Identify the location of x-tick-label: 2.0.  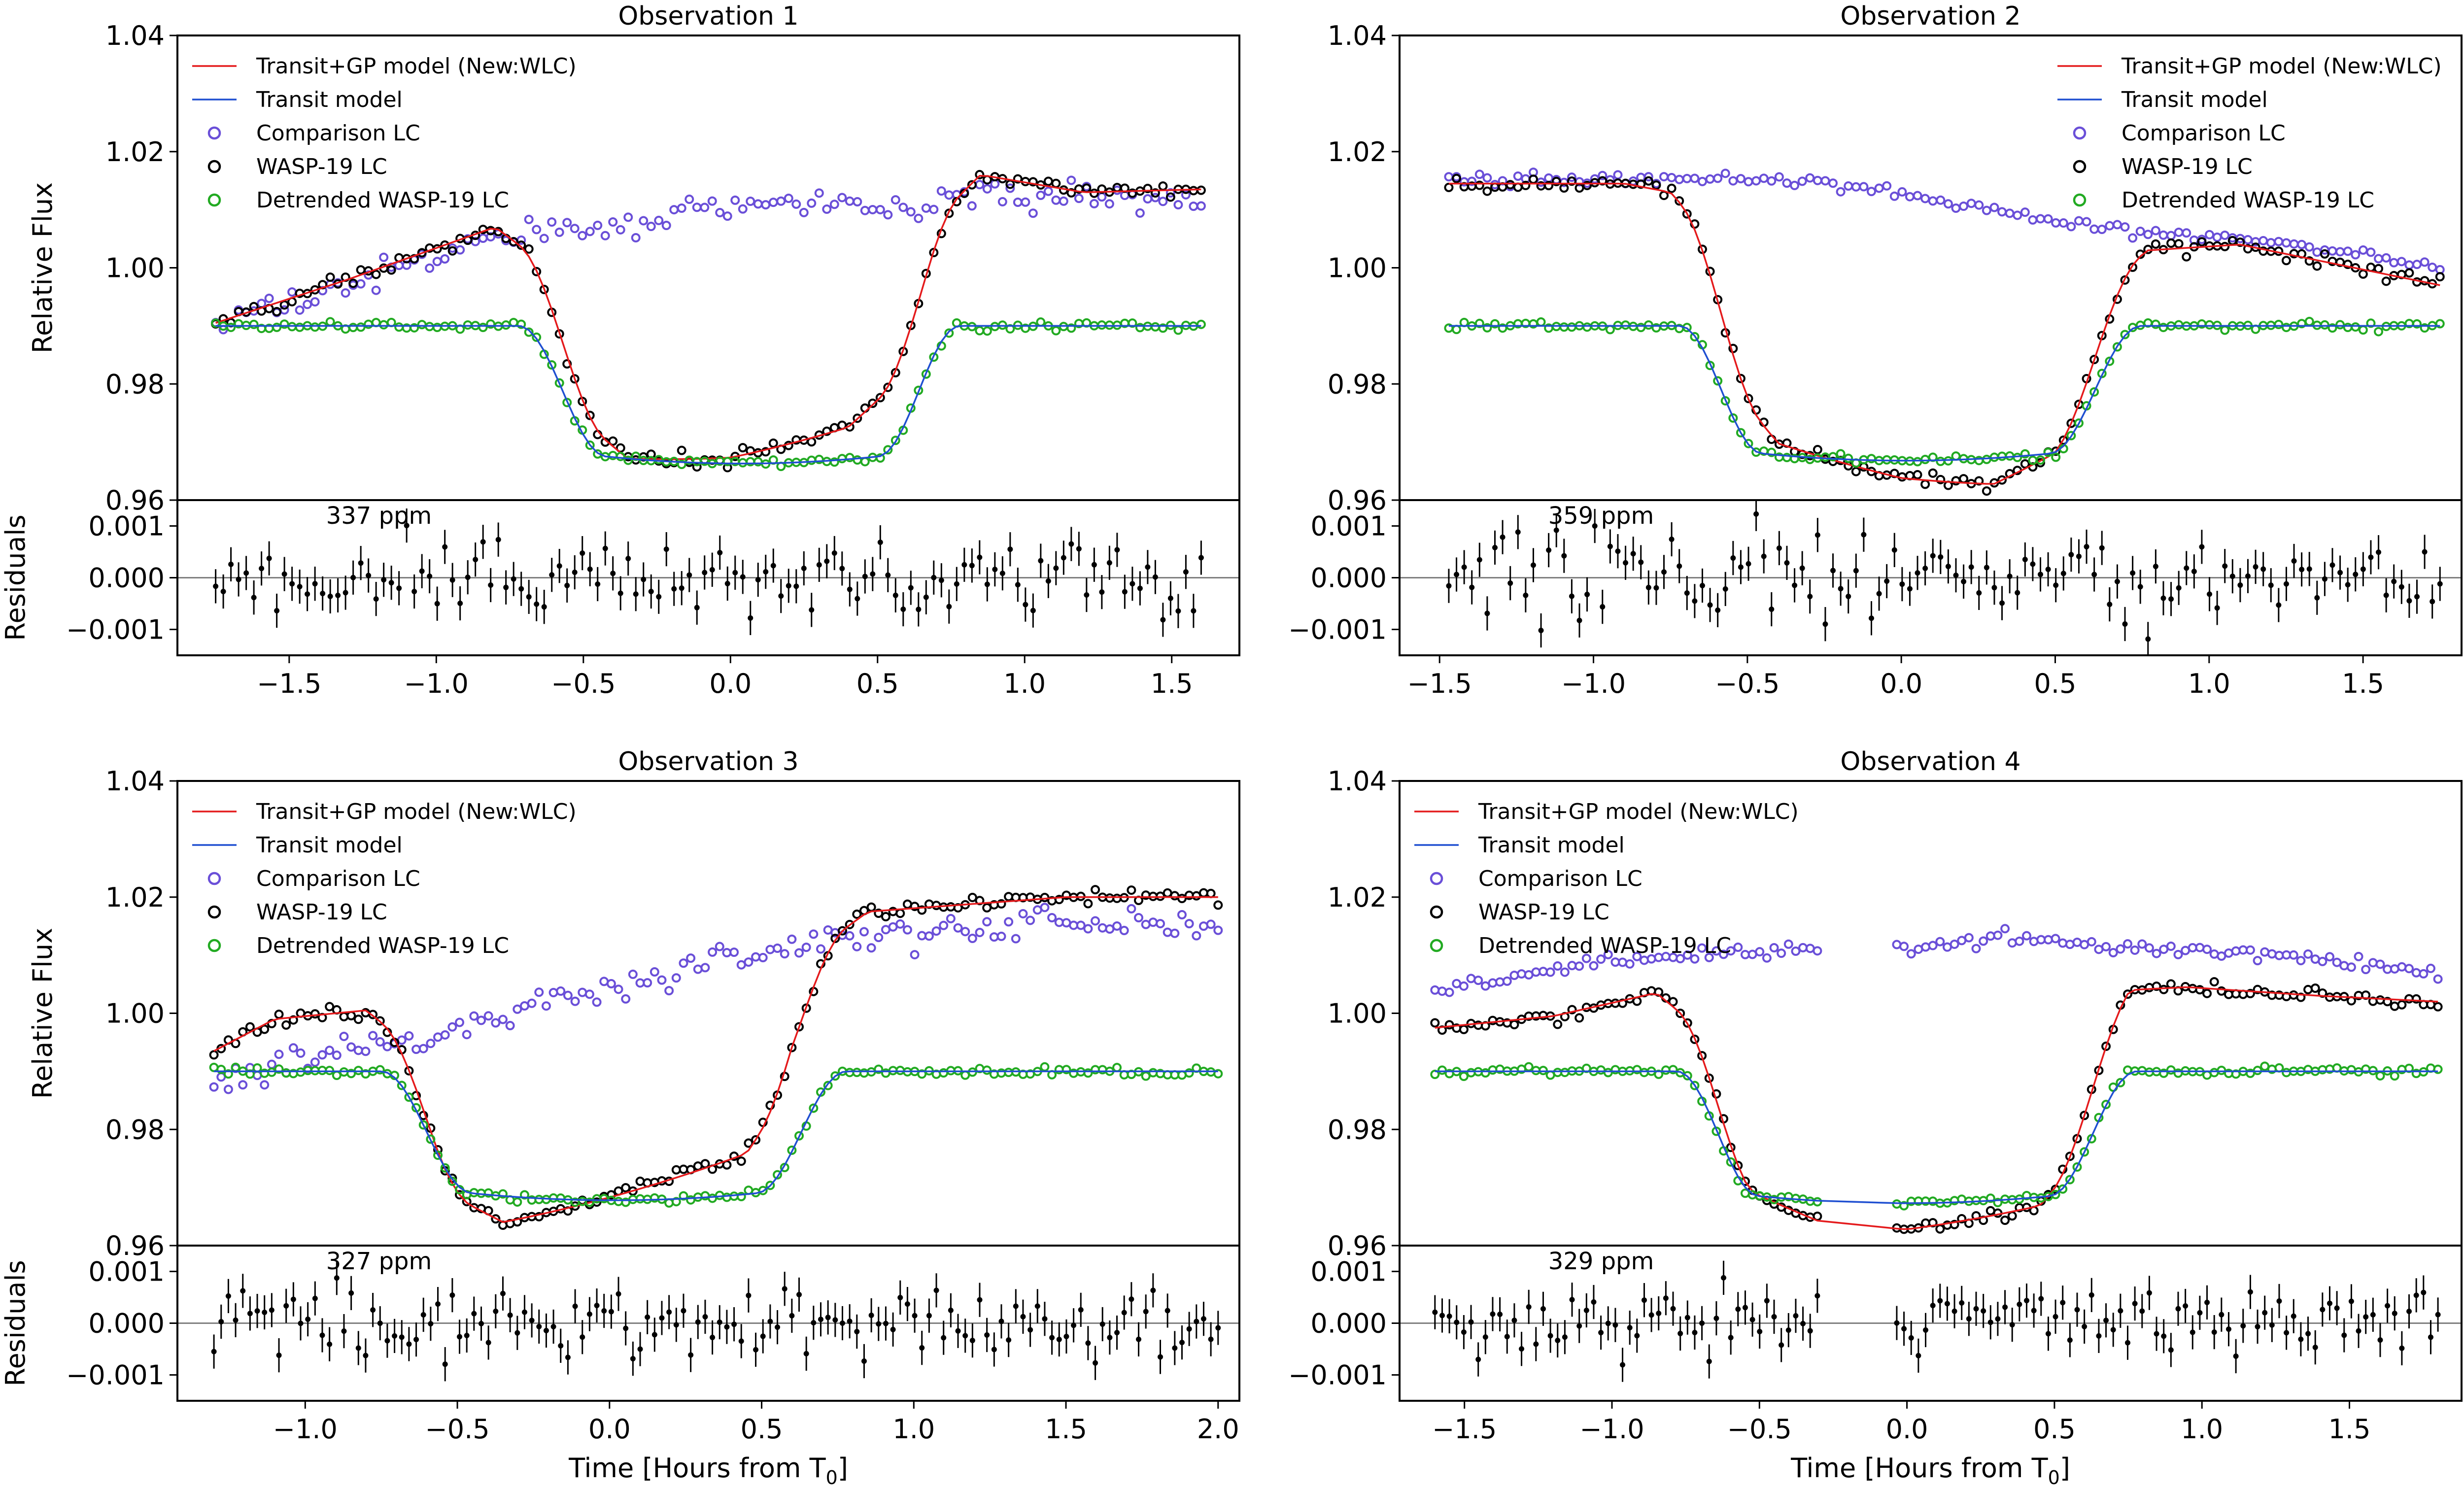
(1218, 1430).